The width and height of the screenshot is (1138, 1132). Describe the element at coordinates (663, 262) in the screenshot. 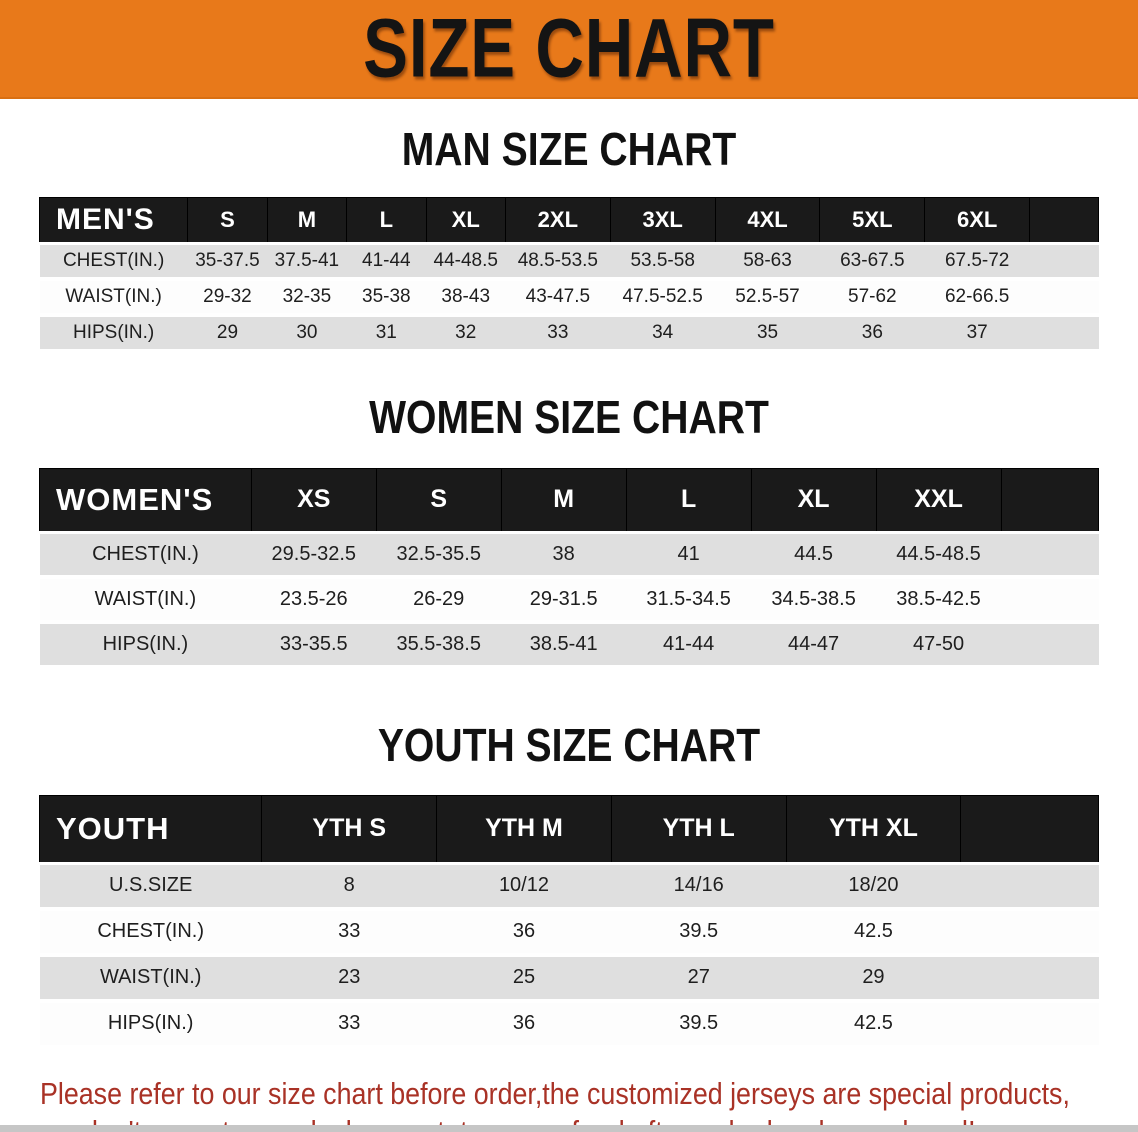

I see `value-cell: 53.5-58` at that location.